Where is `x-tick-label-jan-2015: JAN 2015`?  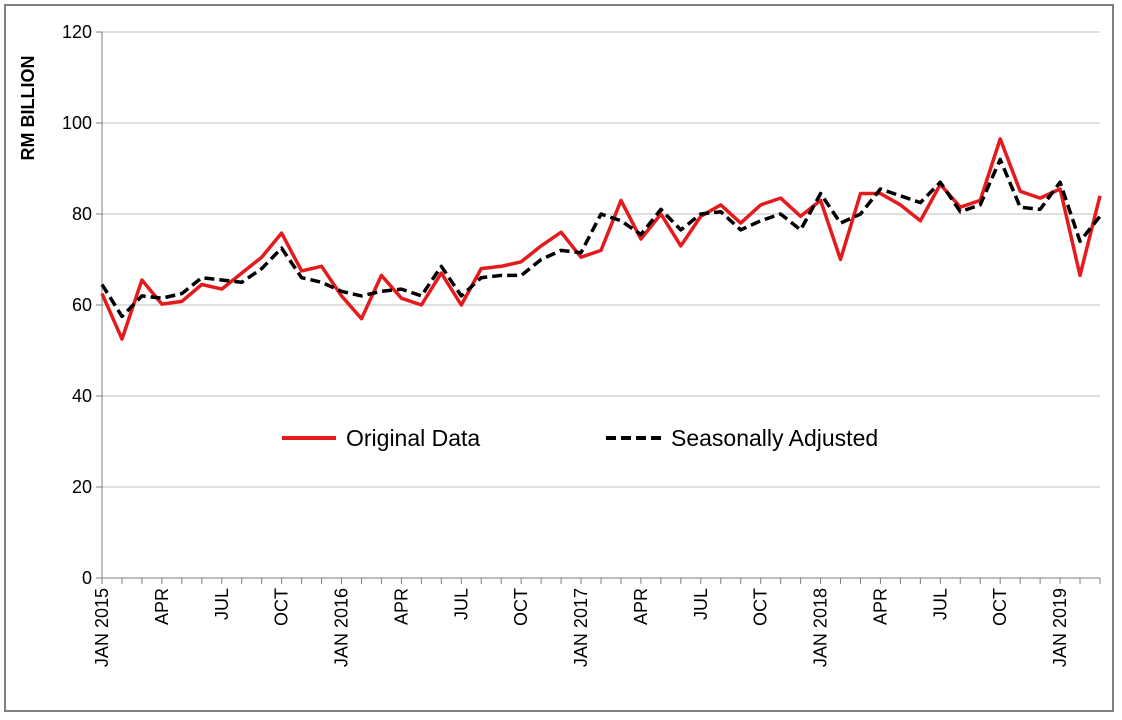
x-tick-label-jan-2015: JAN 2015 is located at coordinates (102, 627).